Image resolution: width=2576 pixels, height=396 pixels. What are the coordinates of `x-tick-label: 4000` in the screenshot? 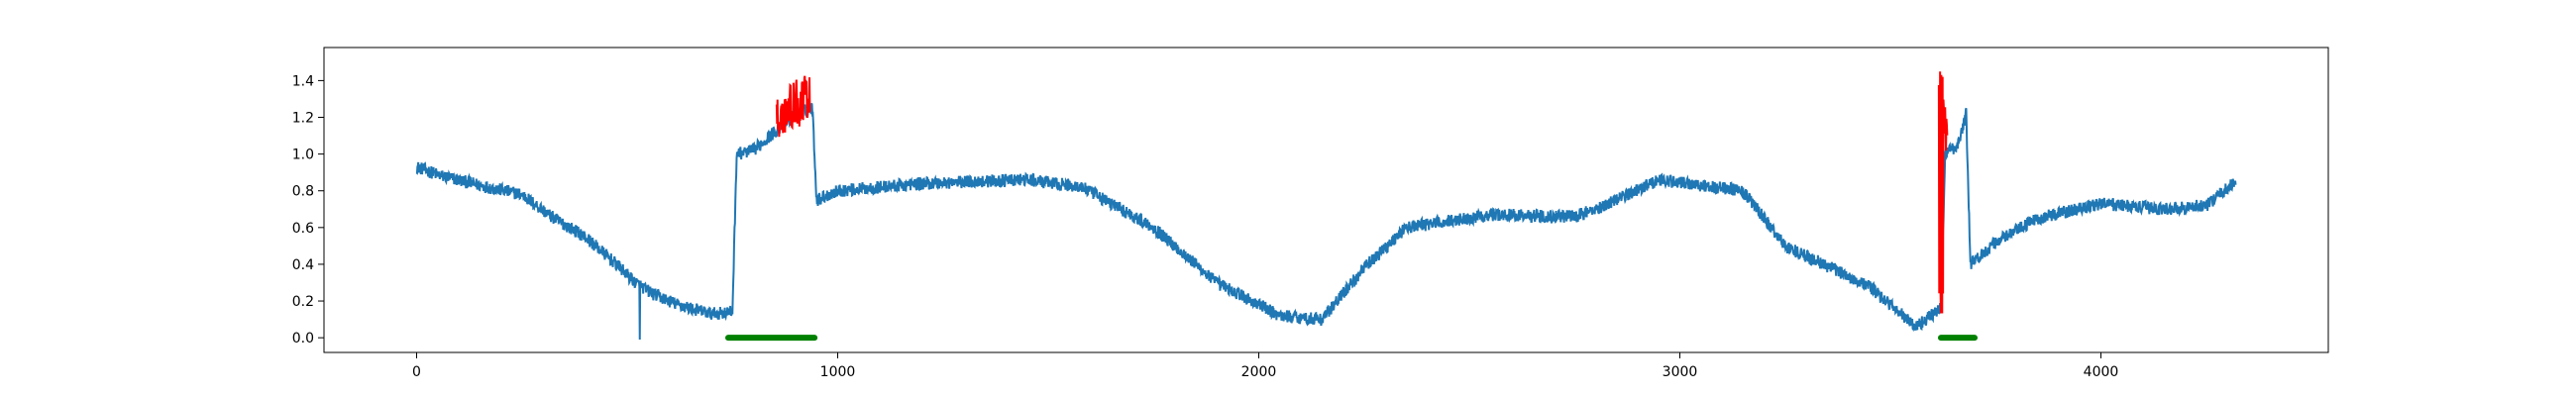 It's located at (2102, 372).